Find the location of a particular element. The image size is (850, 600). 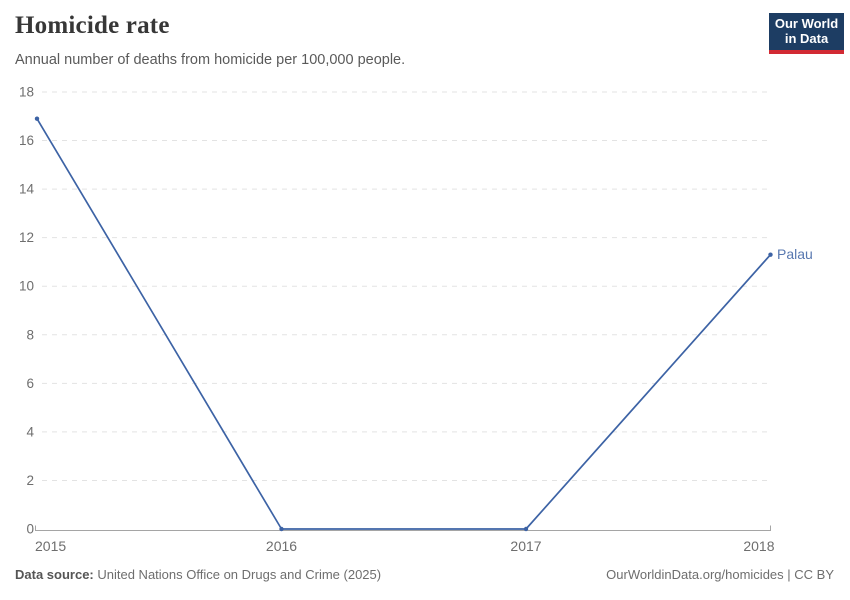

y-tick-label: 12 is located at coordinates (26, 237).